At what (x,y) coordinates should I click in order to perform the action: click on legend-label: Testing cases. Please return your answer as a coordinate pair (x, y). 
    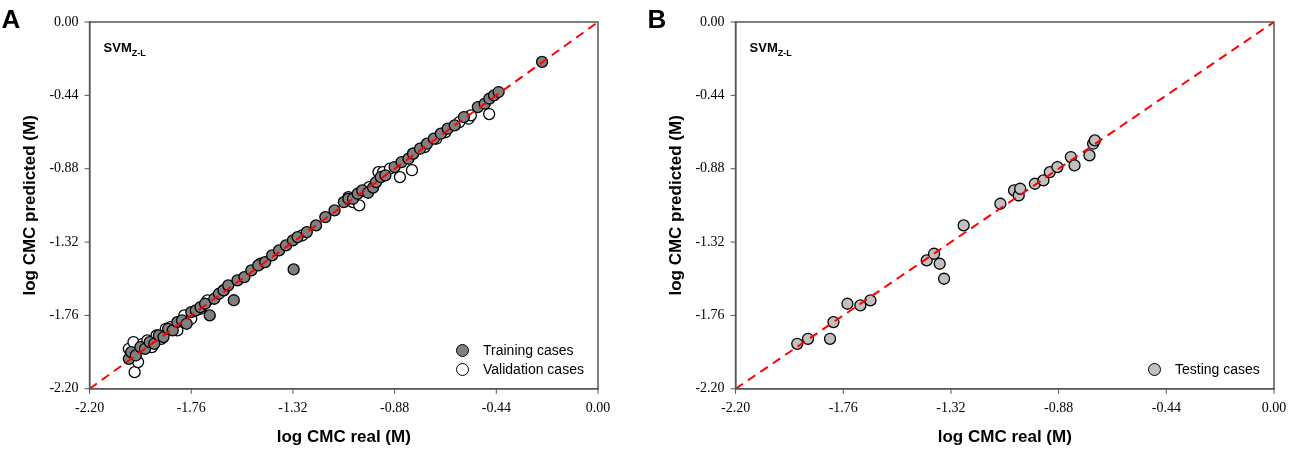
    Looking at the image, I should click on (1217, 369).